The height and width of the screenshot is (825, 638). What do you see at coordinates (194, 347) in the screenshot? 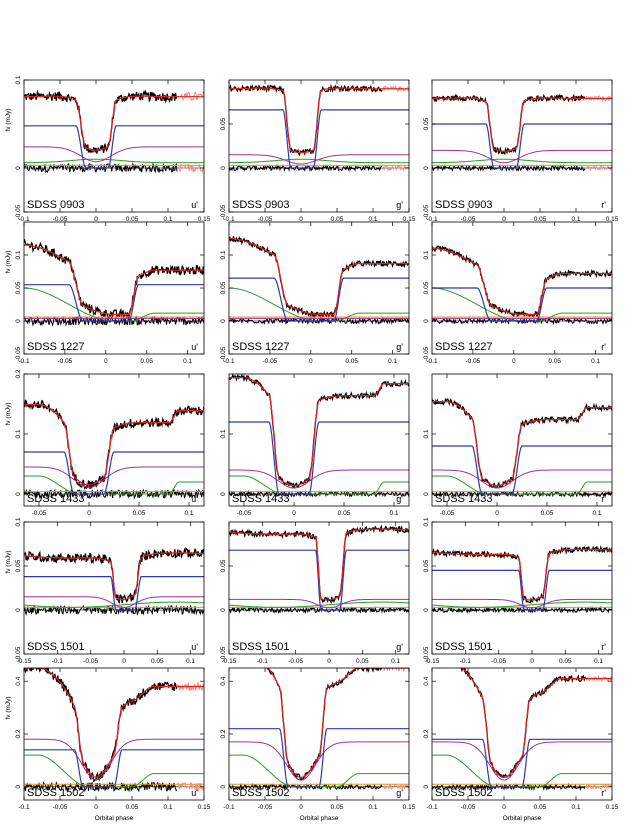
I see `filter-label: u'` at bounding box center [194, 347].